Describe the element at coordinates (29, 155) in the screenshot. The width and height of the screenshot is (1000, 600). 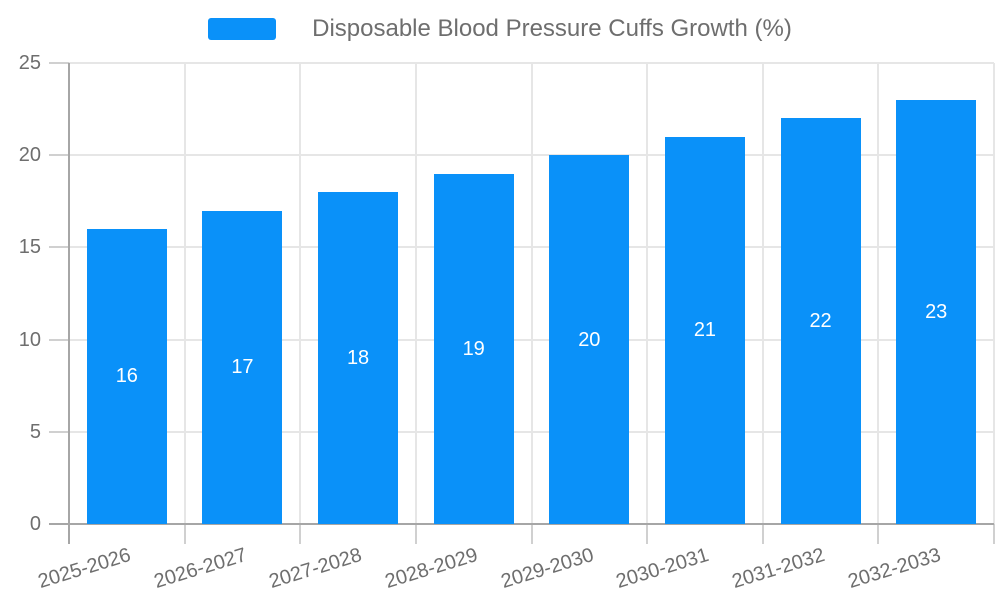
I see `y-tick-label: 20` at that location.